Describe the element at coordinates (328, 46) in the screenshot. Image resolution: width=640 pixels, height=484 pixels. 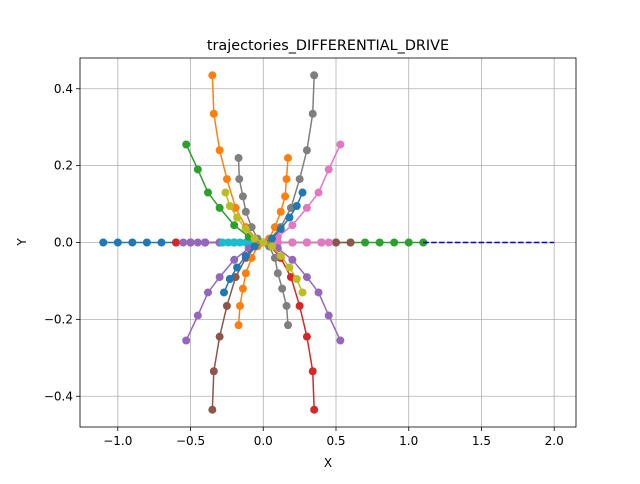
I see `chart-title: trajectories_DIFFERENTIAL_DRIVE` at that location.